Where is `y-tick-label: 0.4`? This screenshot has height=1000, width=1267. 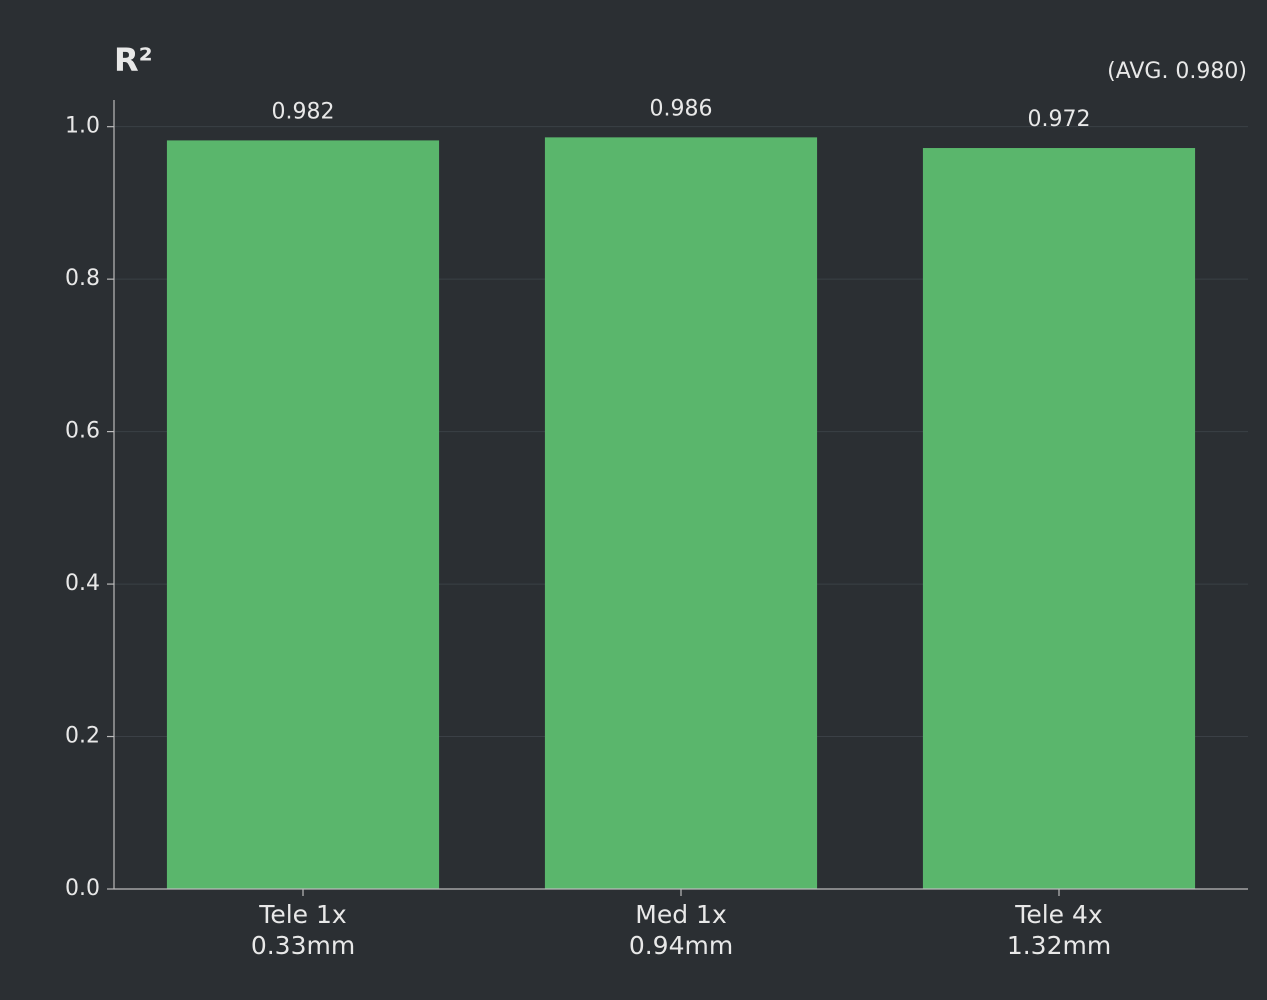 y-tick-label: 0.4 is located at coordinates (82, 583).